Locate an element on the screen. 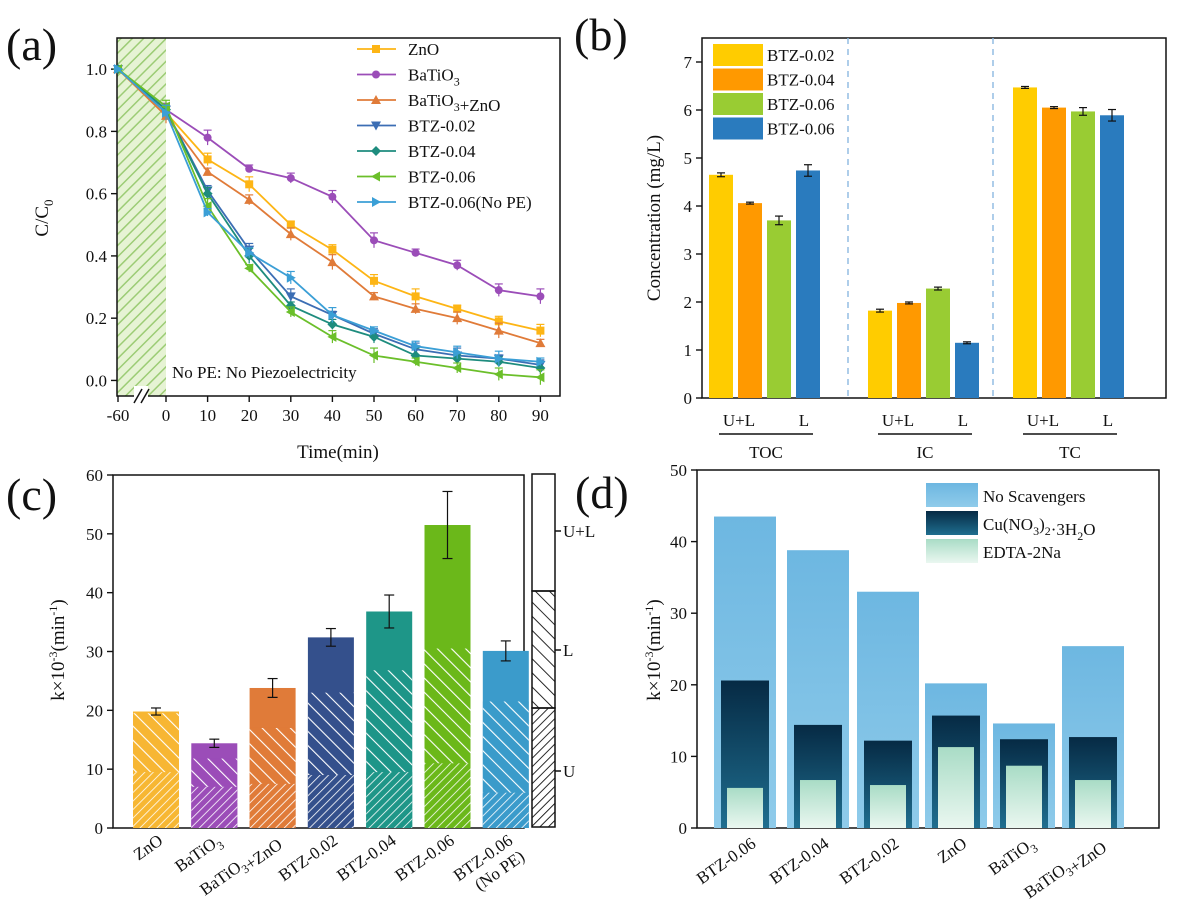 This screenshot has height=911, width=1186. legend-label: Cu(NO3)2·3H2O is located at coordinates (1039, 529).